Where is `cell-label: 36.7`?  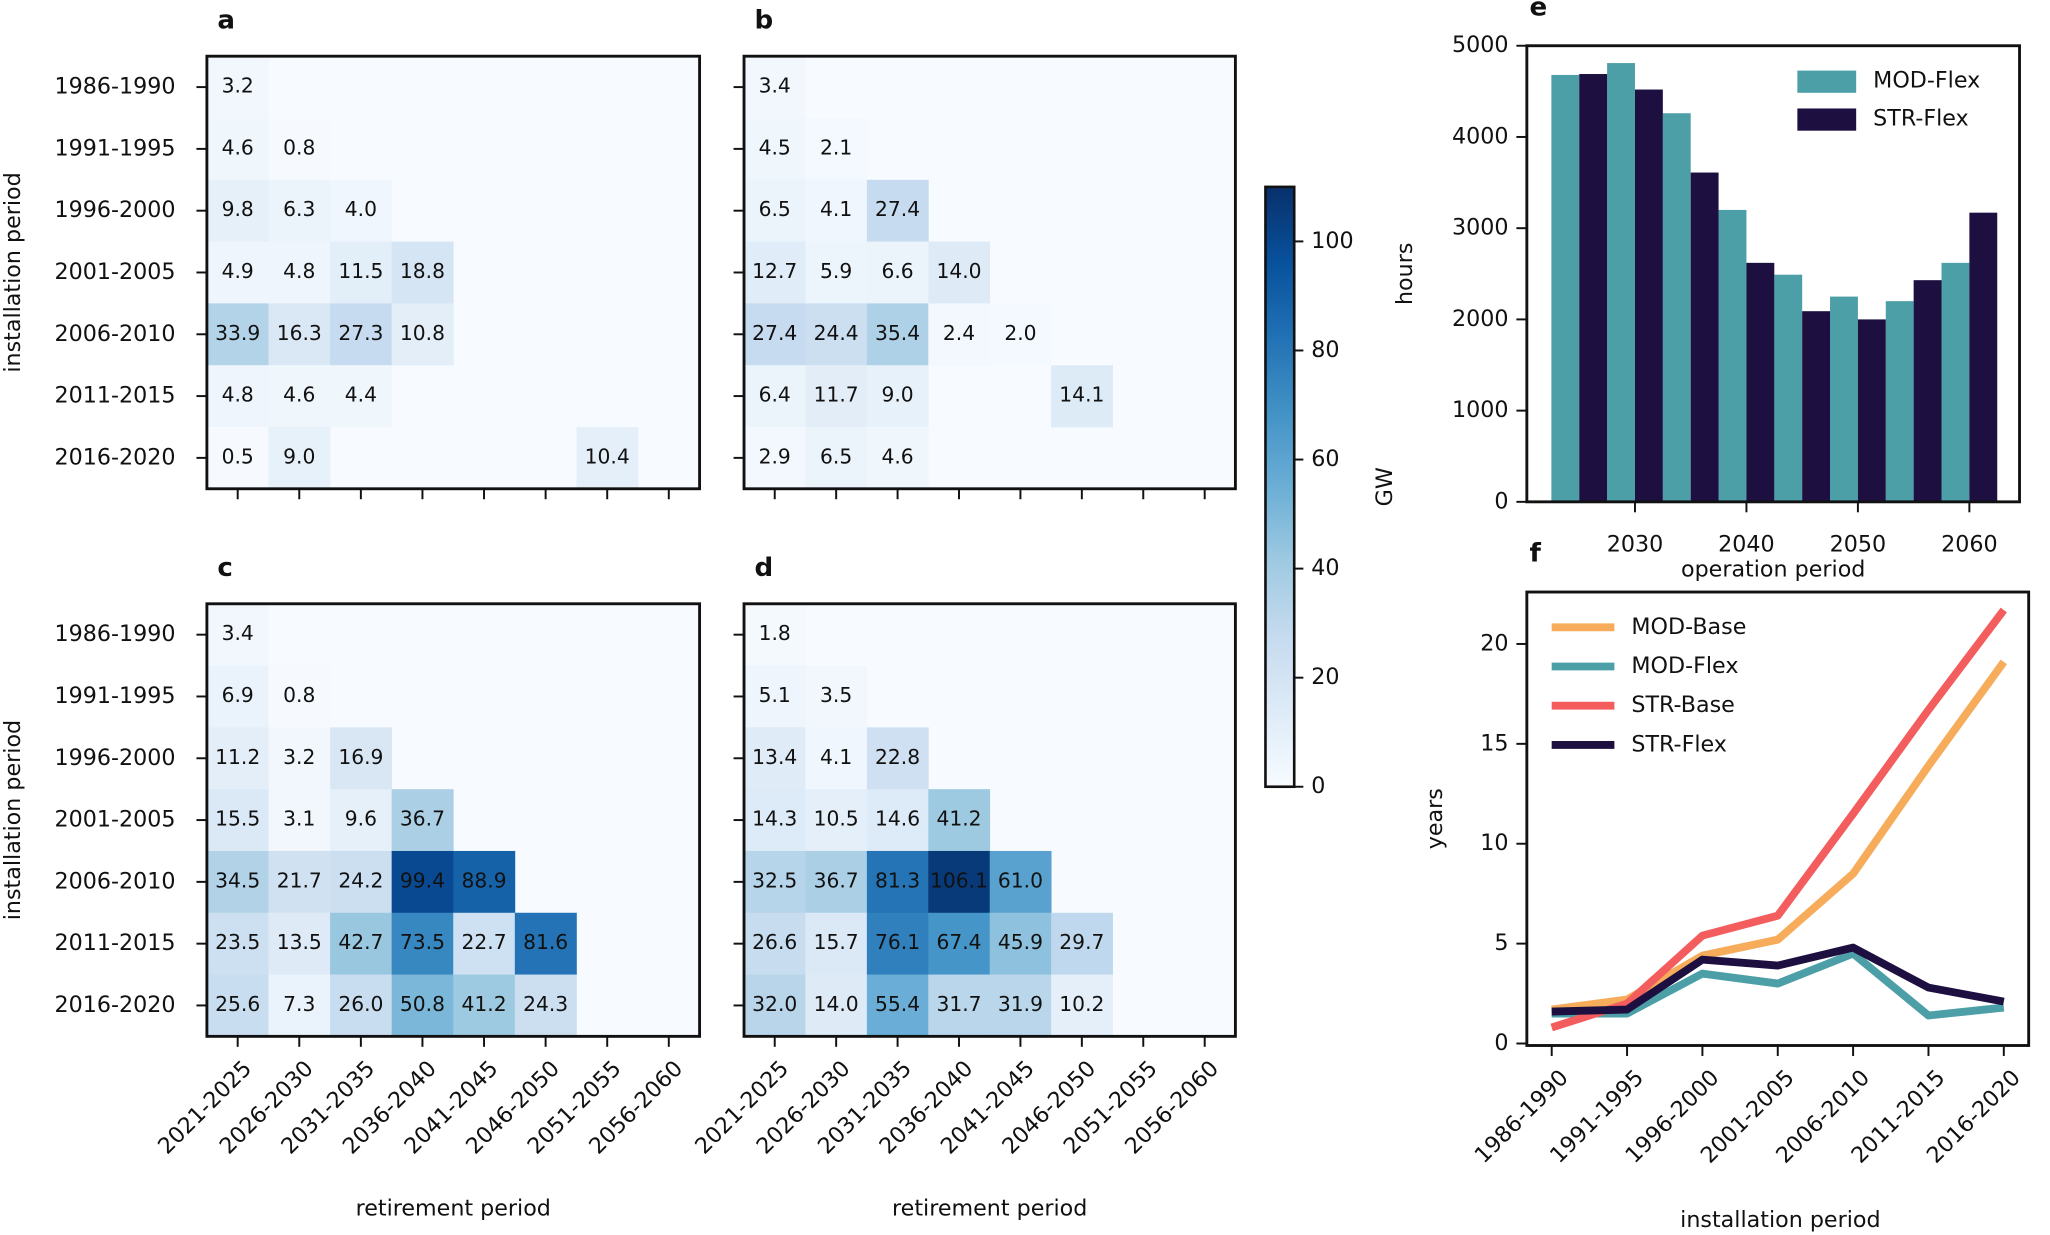
cell-label: 36.7 is located at coordinates (422, 819).